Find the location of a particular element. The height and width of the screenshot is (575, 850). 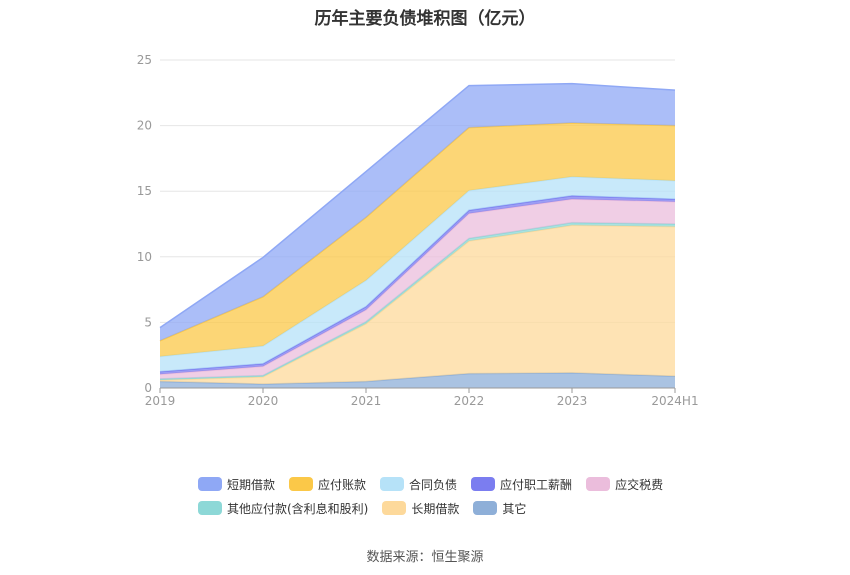

y-tick-label: 25 is located at coordinates (144, 60).